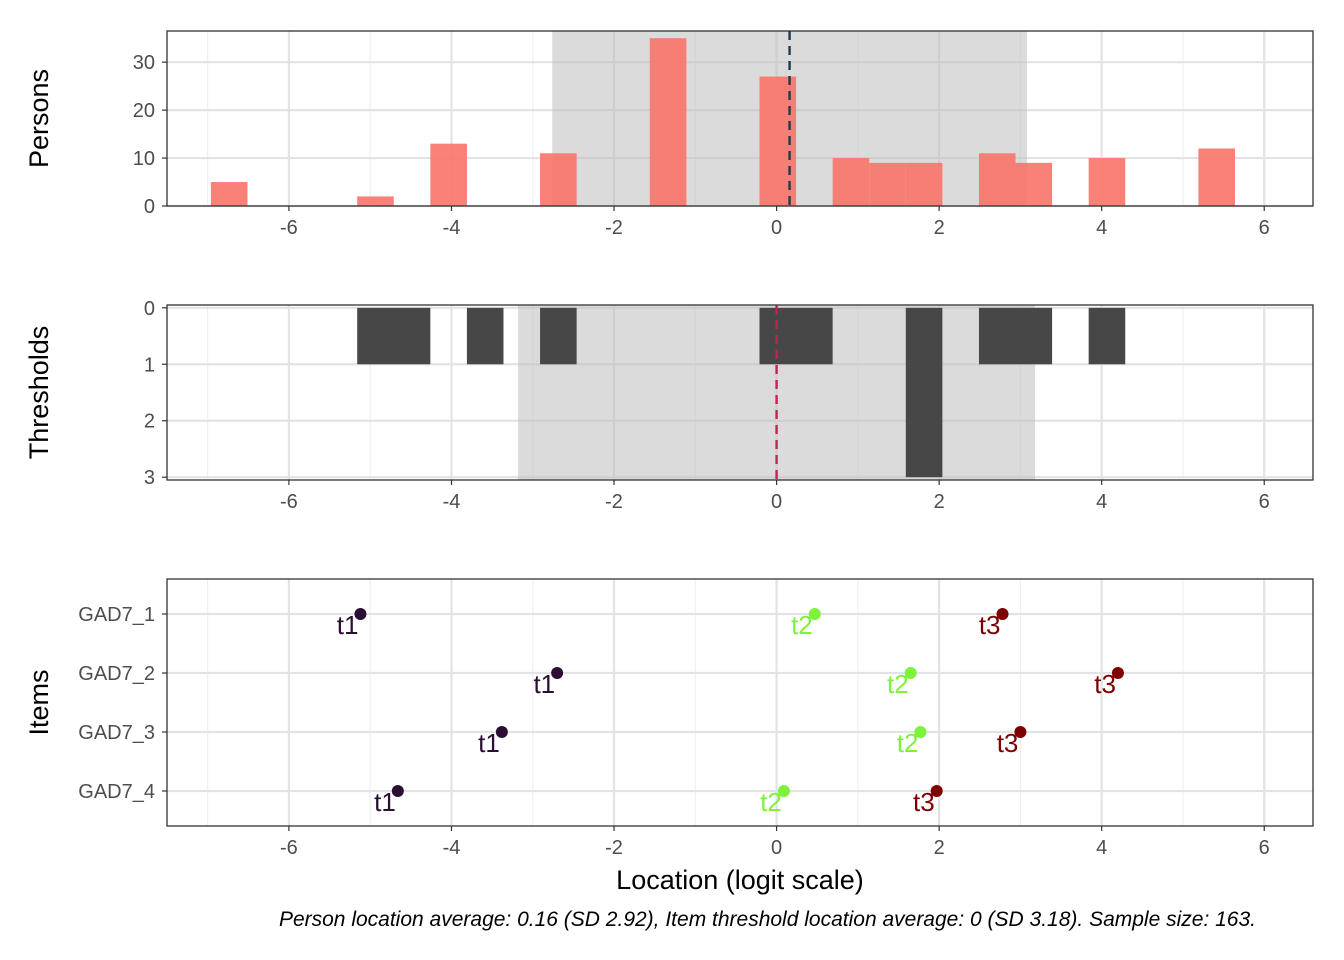  What do you see at coordinates (144, 159) in the screenshot?
I see `y-tick-label: 10` at bounding box center [144, 159].